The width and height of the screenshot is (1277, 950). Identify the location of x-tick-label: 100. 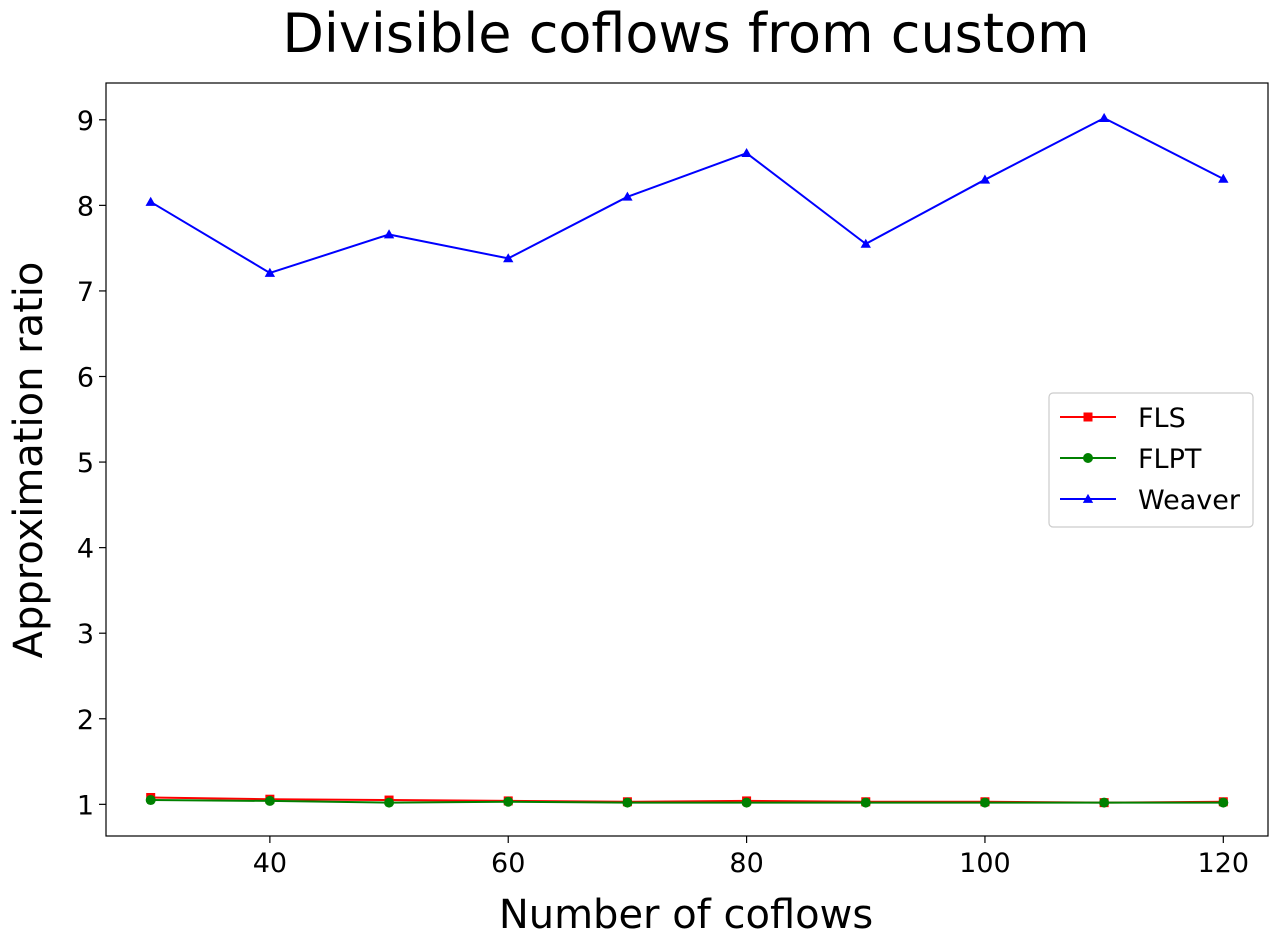
(985, 863).